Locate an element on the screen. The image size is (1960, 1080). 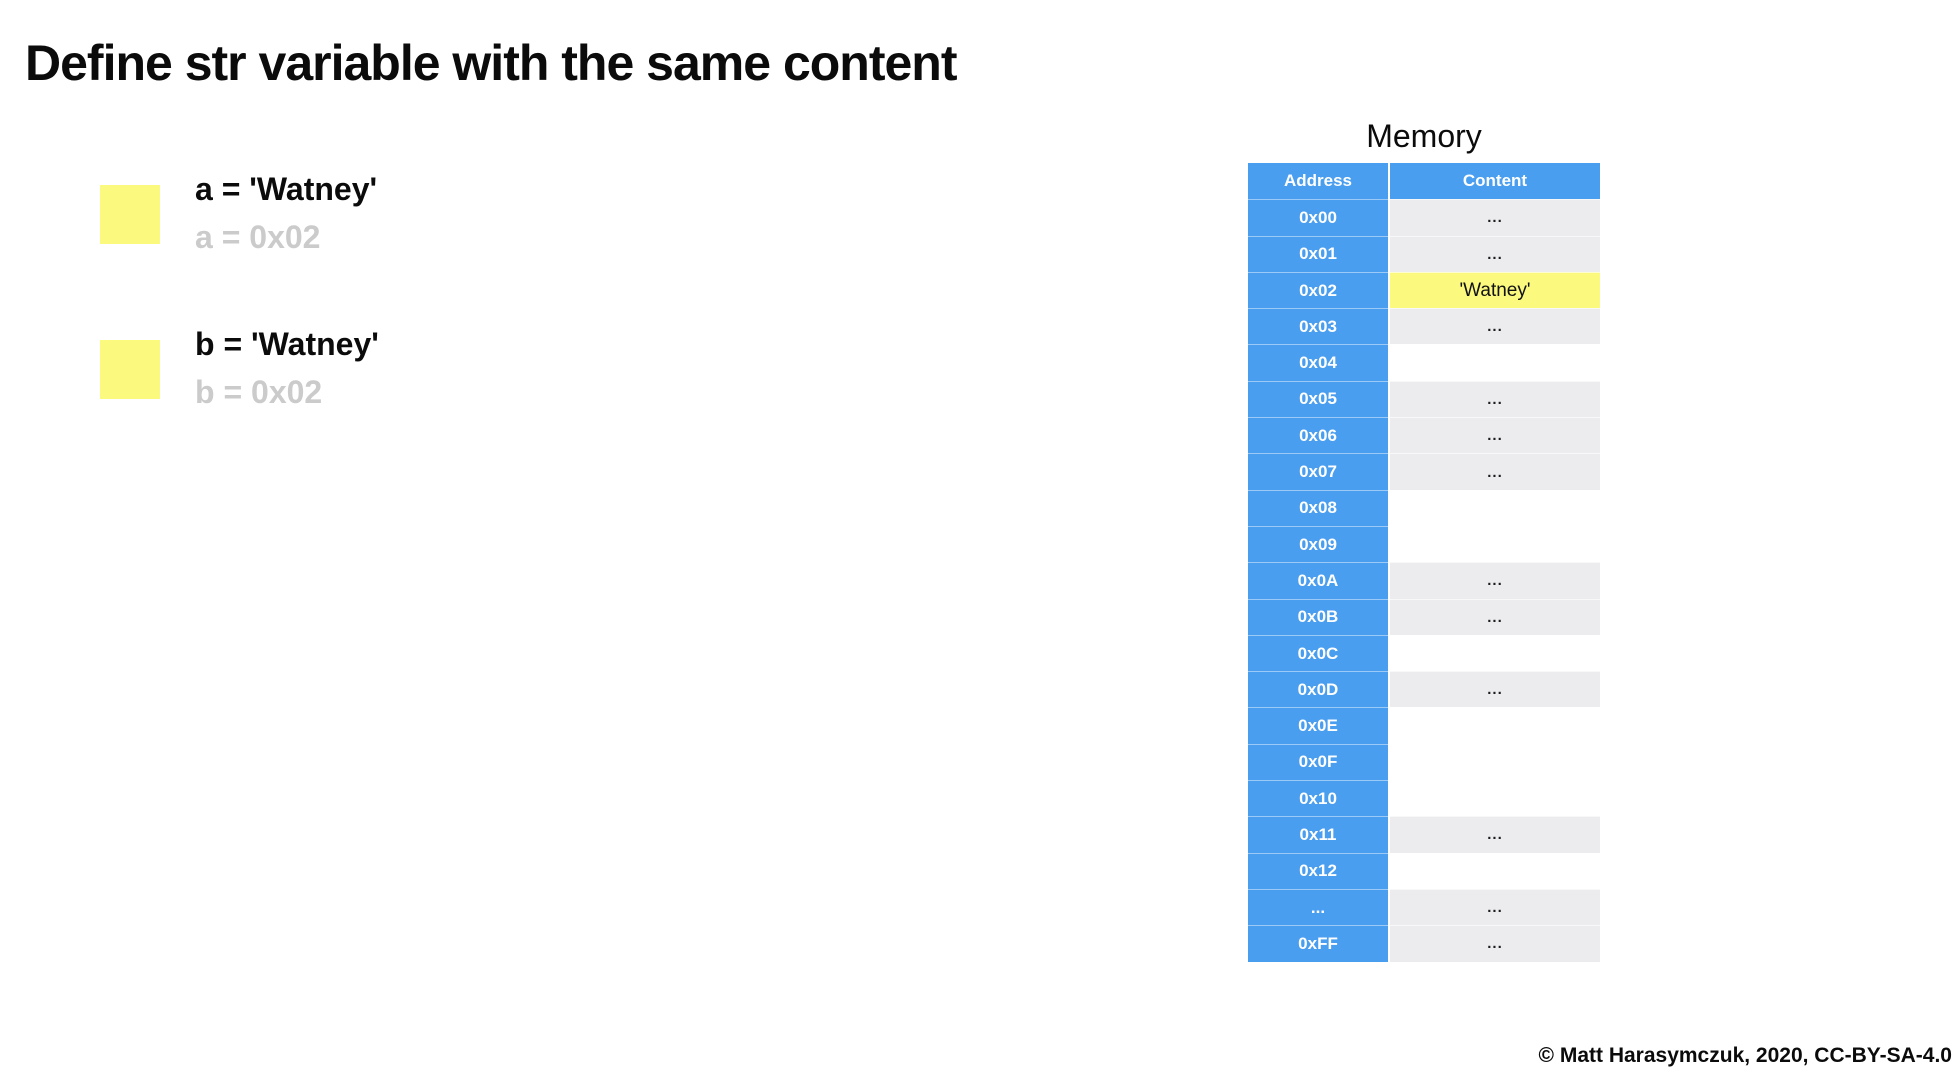
memory-table-header-row: Address Content is located at coordinates (1424, 181).